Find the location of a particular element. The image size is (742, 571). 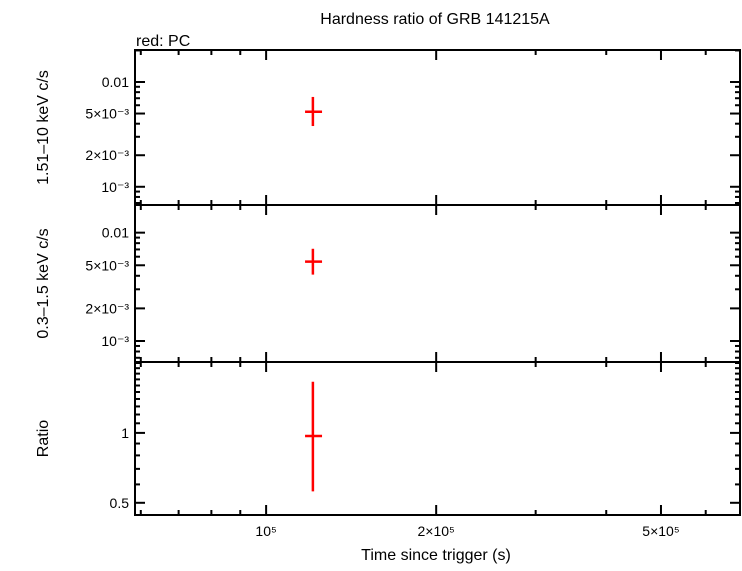

y-axis-label: 1.51–10 keV c/s is located at coordinates (43, 127).